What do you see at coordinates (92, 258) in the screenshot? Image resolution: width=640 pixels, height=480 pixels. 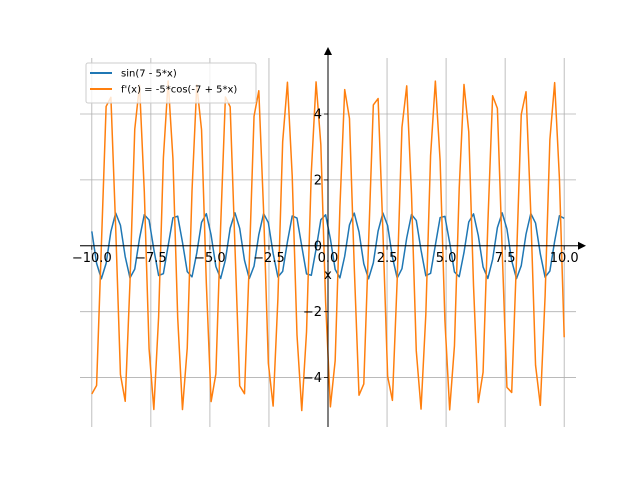 I see `x-tick-label: −10.0` at bounding box center [92, 258].